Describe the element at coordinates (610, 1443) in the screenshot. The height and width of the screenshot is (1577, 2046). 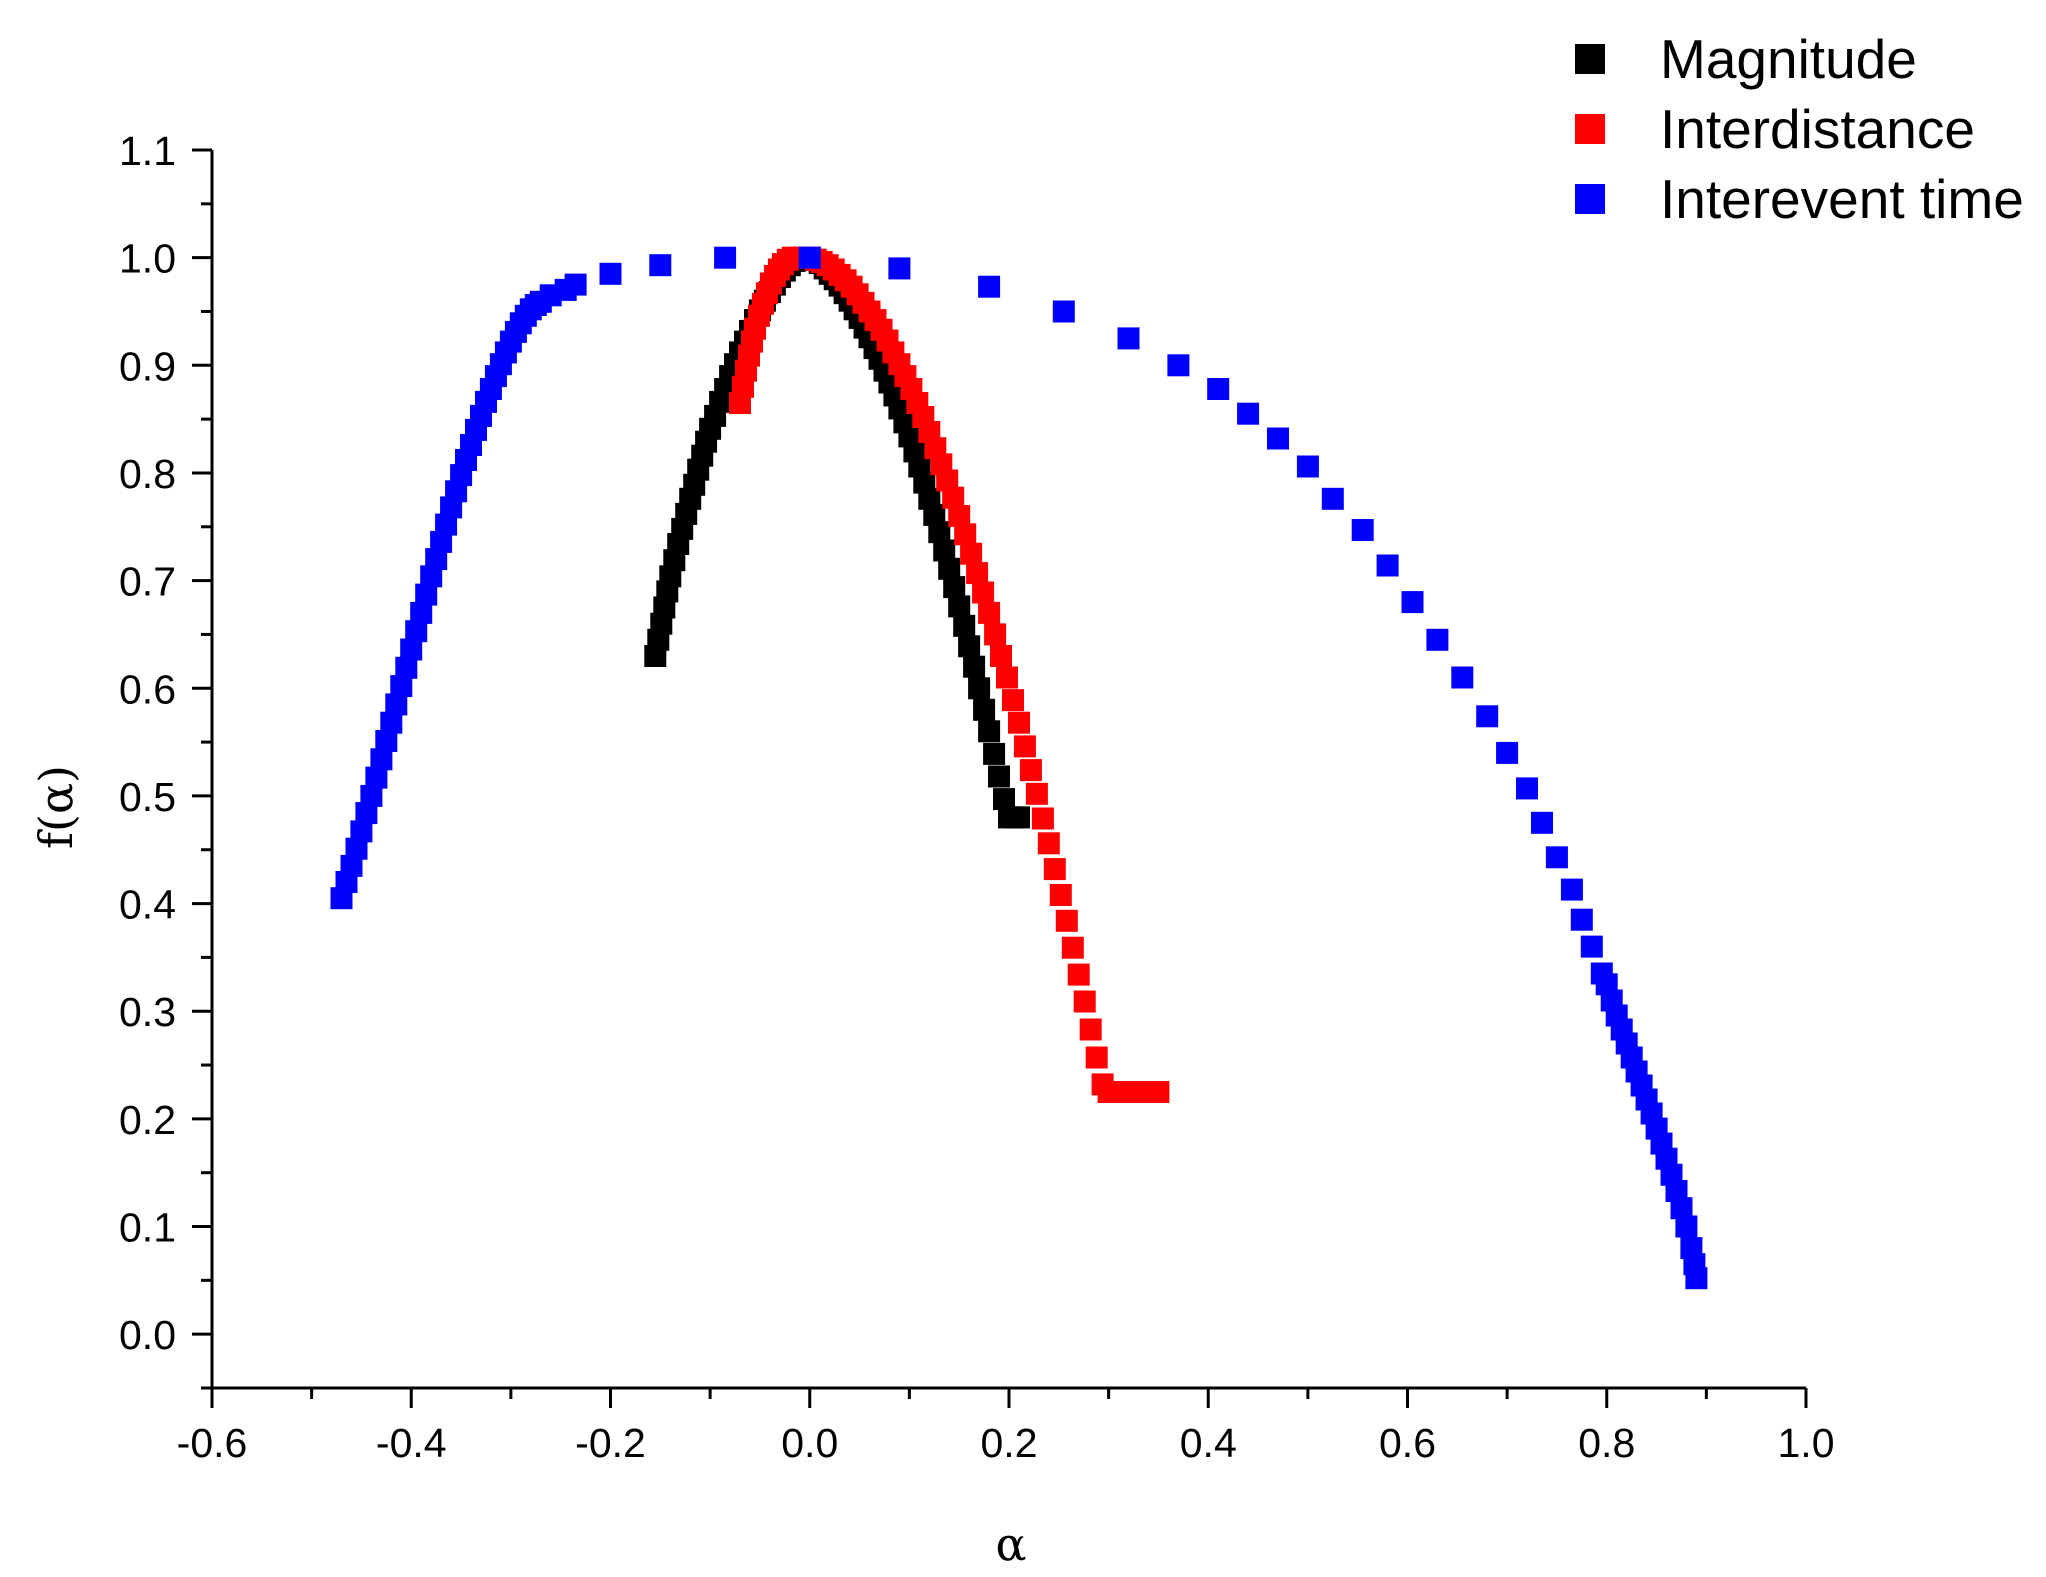
I see `x-tick-label: -0.2` at that location.